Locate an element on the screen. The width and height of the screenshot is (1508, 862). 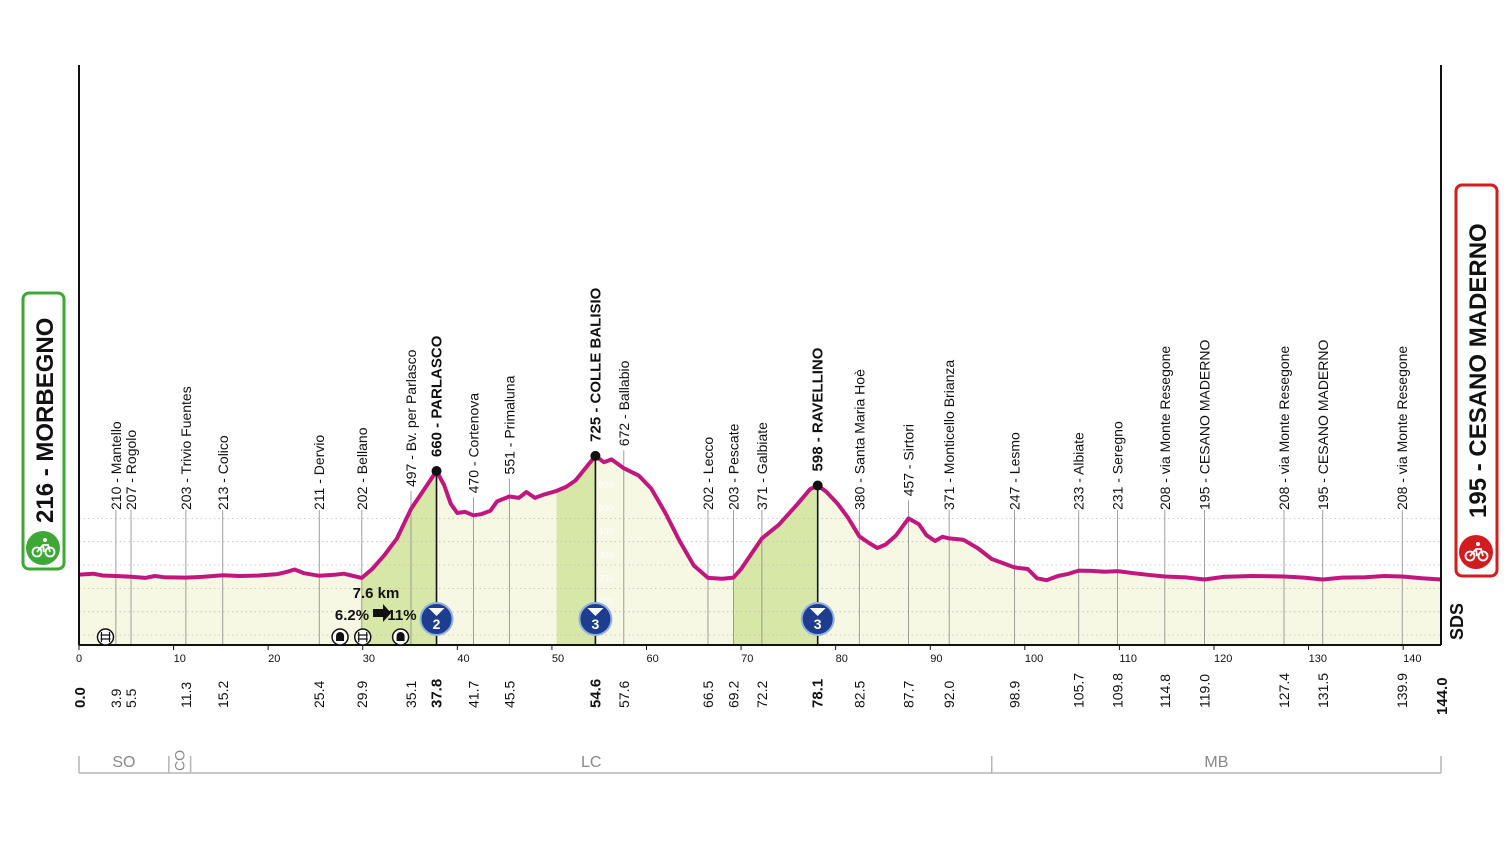
waypoint-label: 725 - COLLE BALISIO is located at coordinates (595, 364).